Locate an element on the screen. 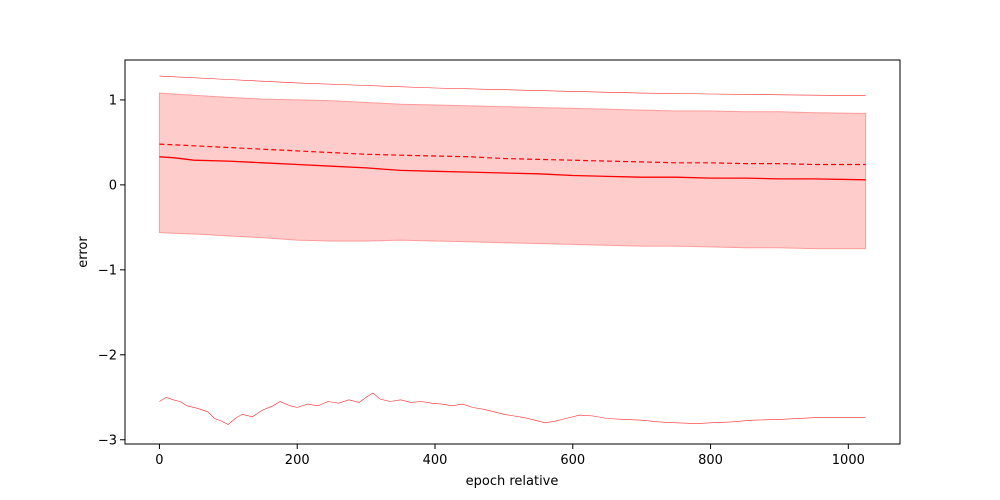 The height and width of the screenshot is (500, 1000). series-line-1-solid is located at coordinates (512, 168).